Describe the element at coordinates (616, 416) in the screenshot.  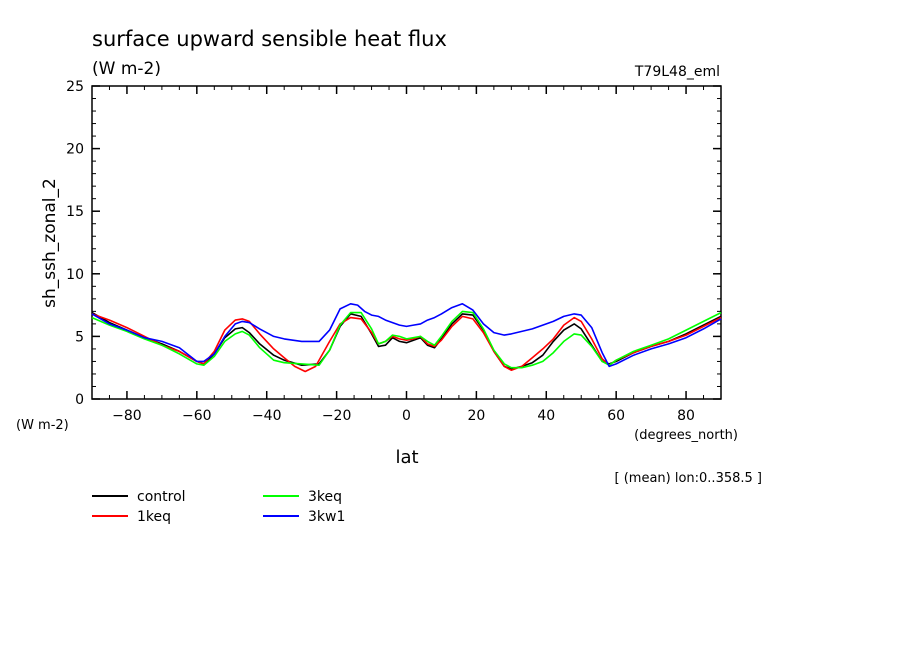
I see `x-tick-label: 60` at that location.